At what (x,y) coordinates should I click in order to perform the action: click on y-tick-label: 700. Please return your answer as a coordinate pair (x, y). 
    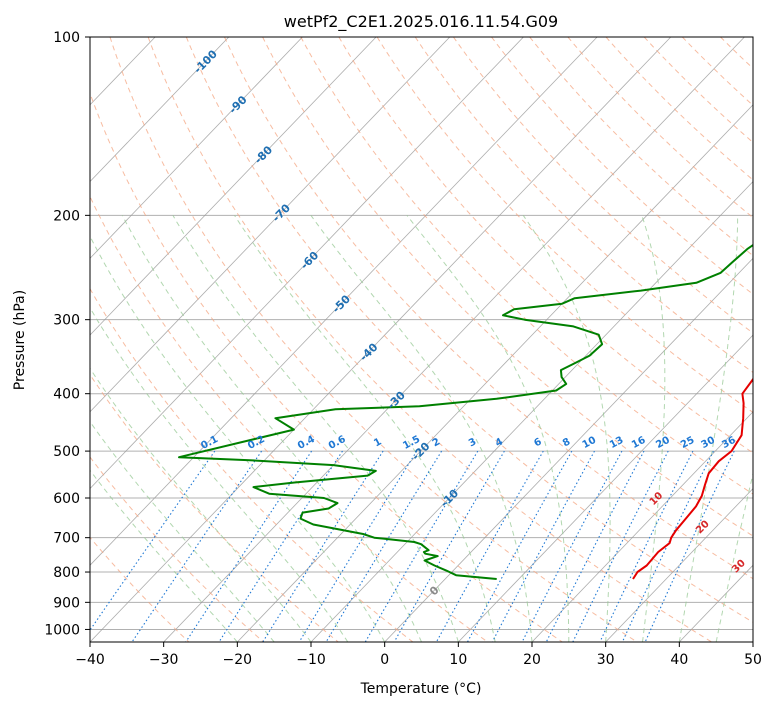
    Looking at the image, I should click on (66, 539).